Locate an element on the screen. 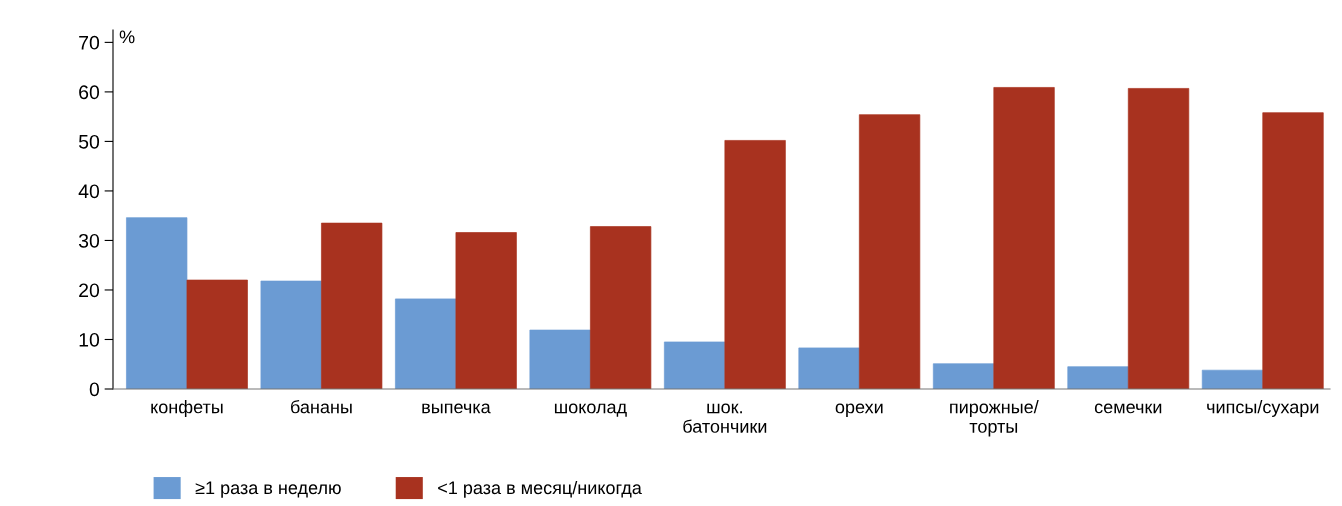 The height and width of the screenshot is (506, 1342). y-tick-label: 30 is located at coordinates (89, 240).